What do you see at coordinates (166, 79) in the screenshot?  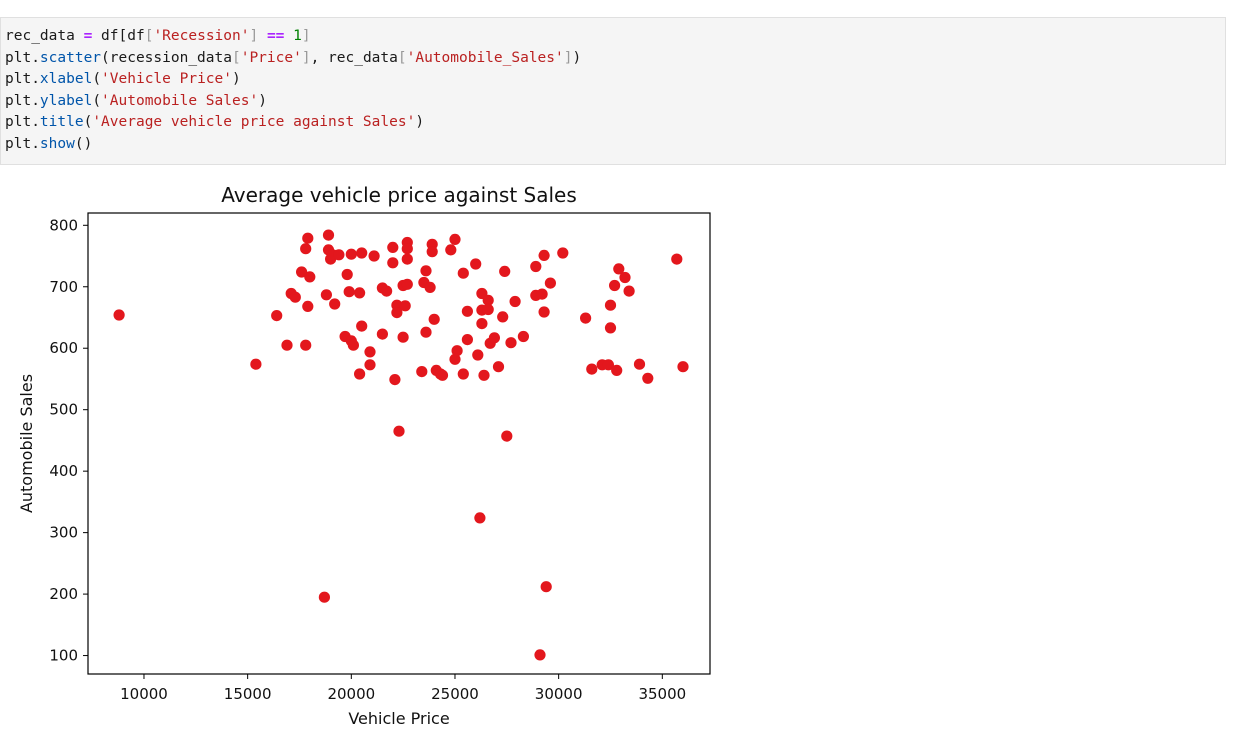 I see `code-token: 'Vehicle Price'` at bounding box center [166, 79].